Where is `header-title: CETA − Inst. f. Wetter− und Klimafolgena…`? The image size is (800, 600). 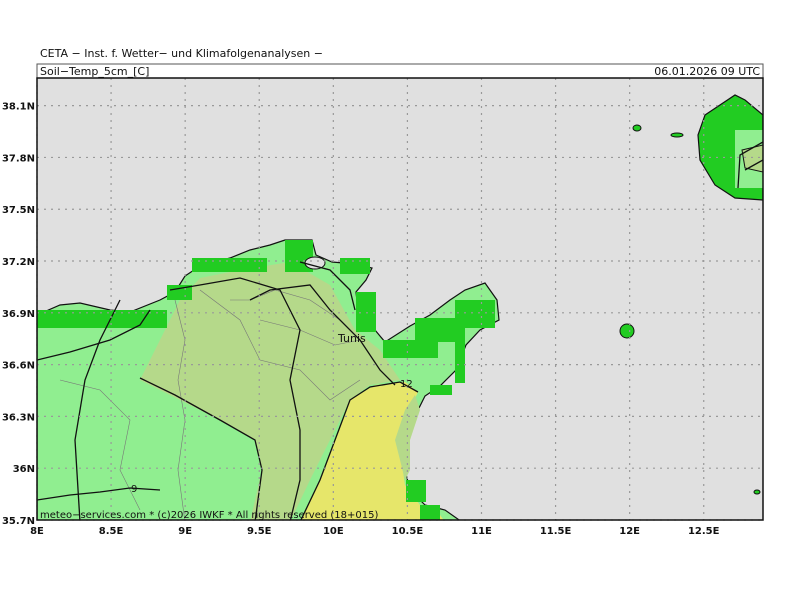
header-title: CETA − Inst. f. Wetter− und Klimafolgena… is located at coordinates (181, 53).